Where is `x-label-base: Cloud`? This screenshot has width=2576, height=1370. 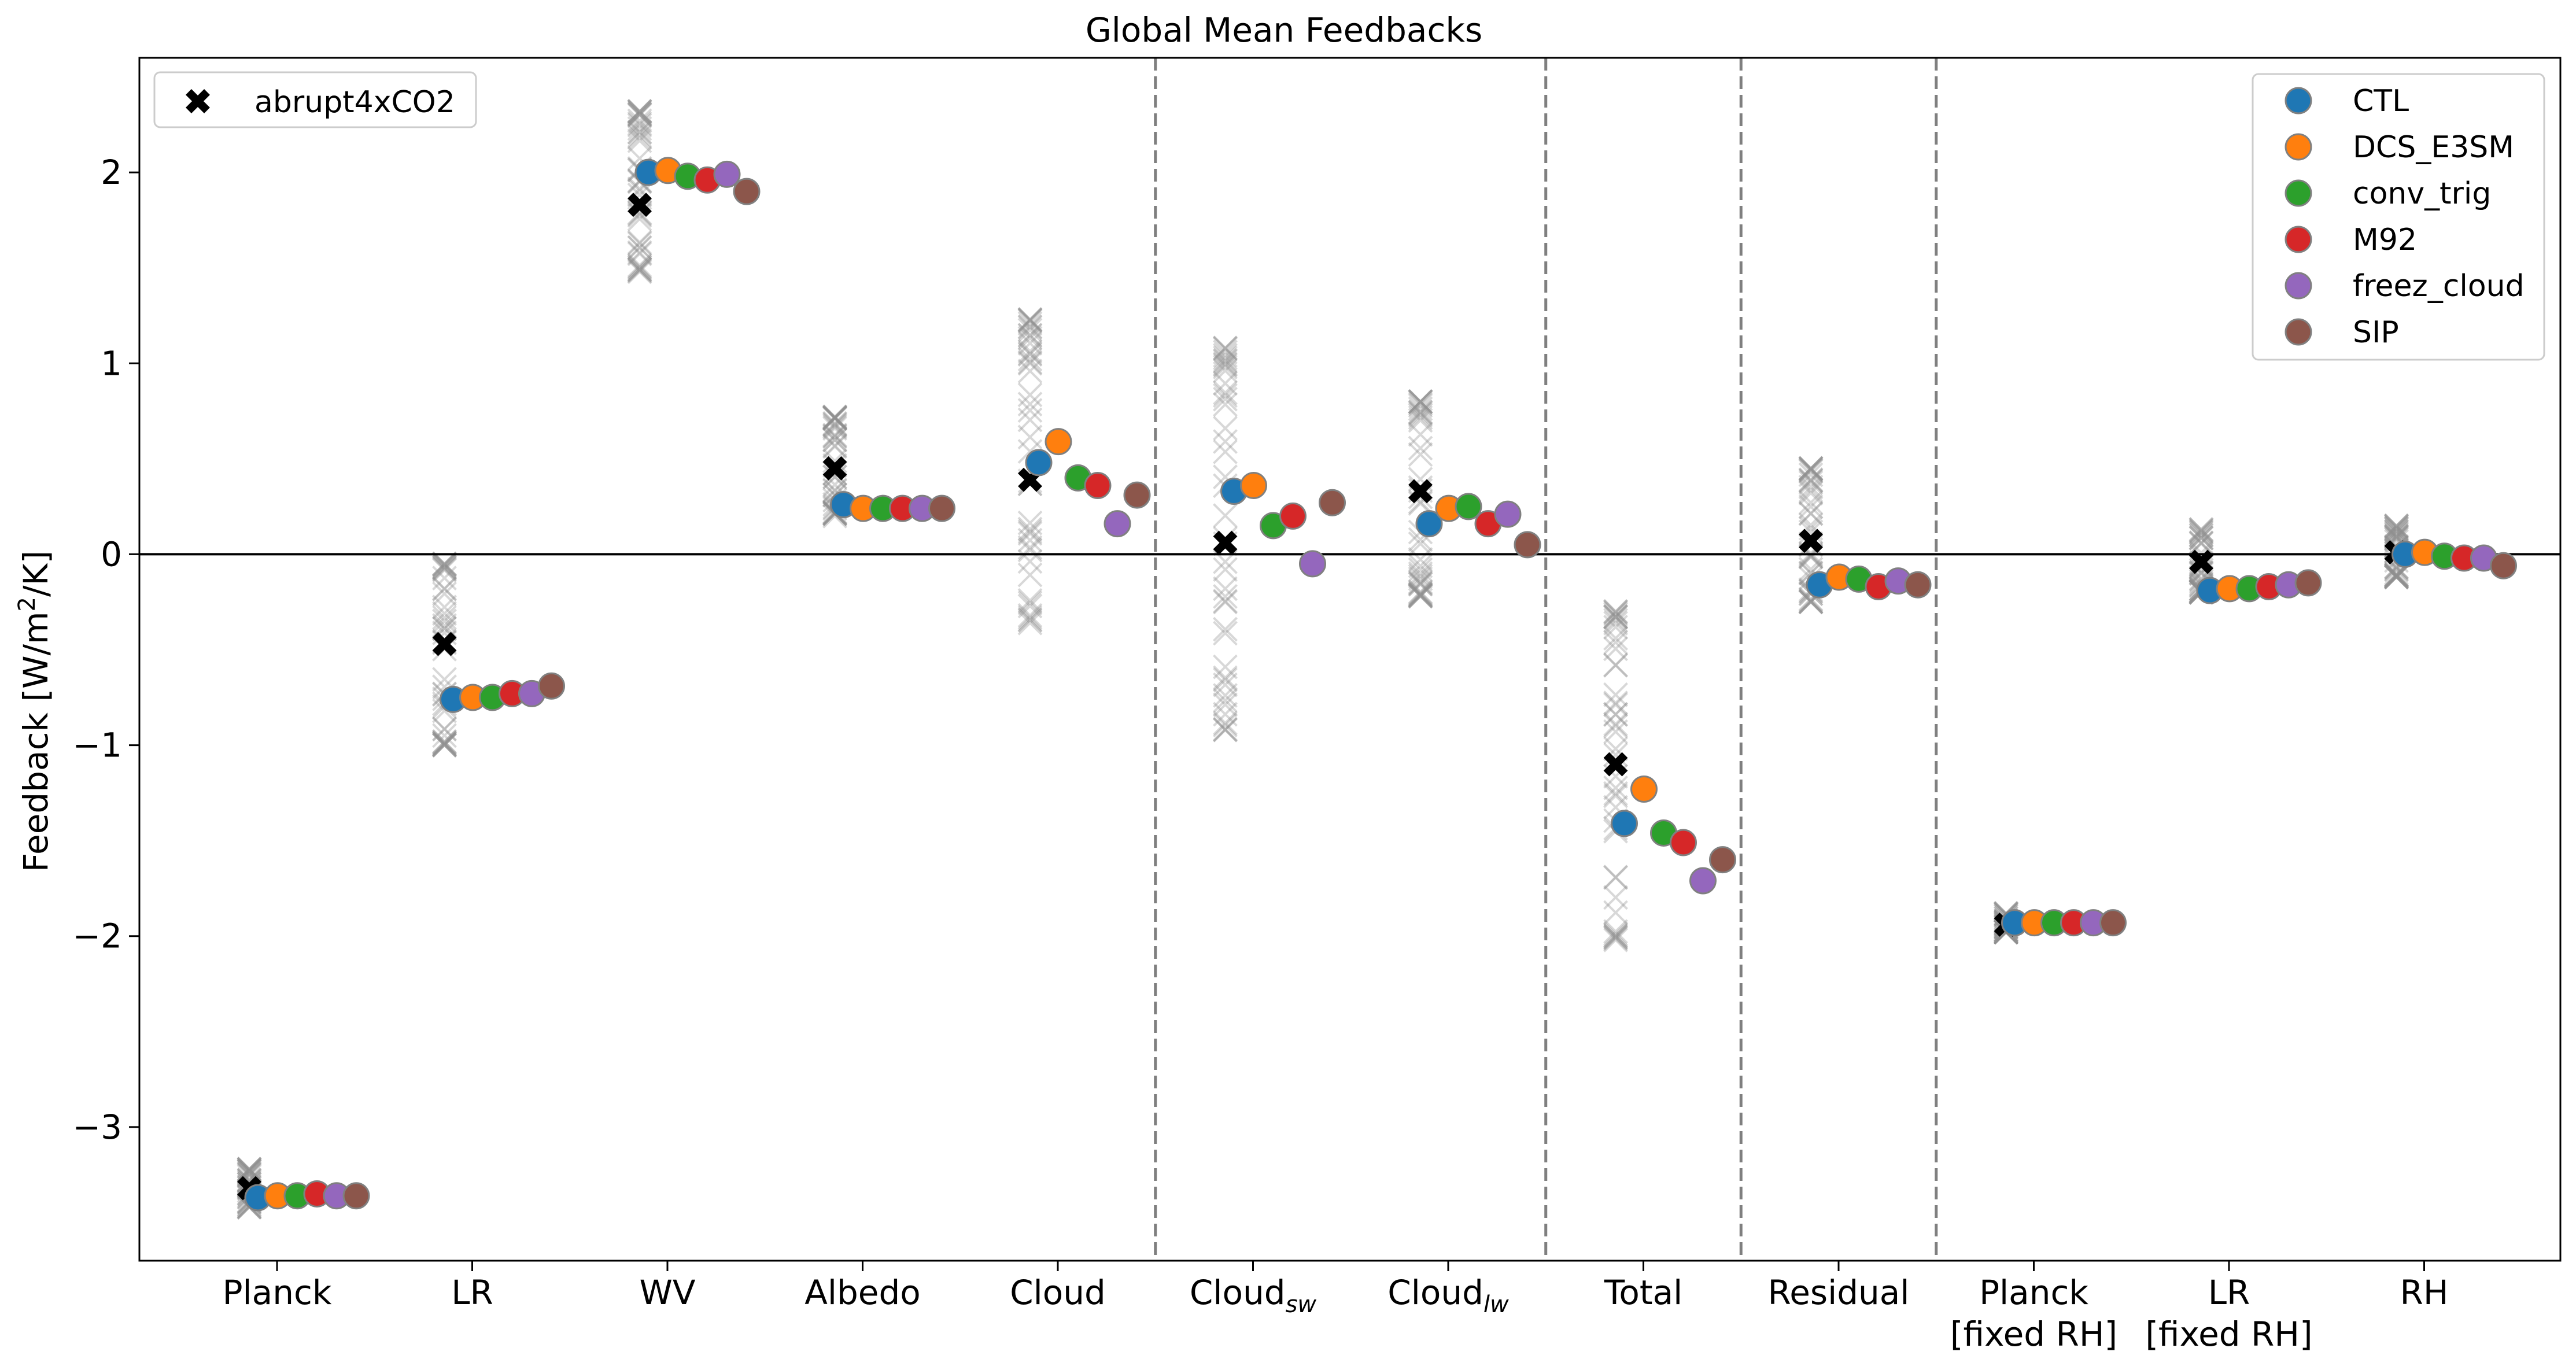
x-label-base: Cloud is located at coordinates (1238, 1292).